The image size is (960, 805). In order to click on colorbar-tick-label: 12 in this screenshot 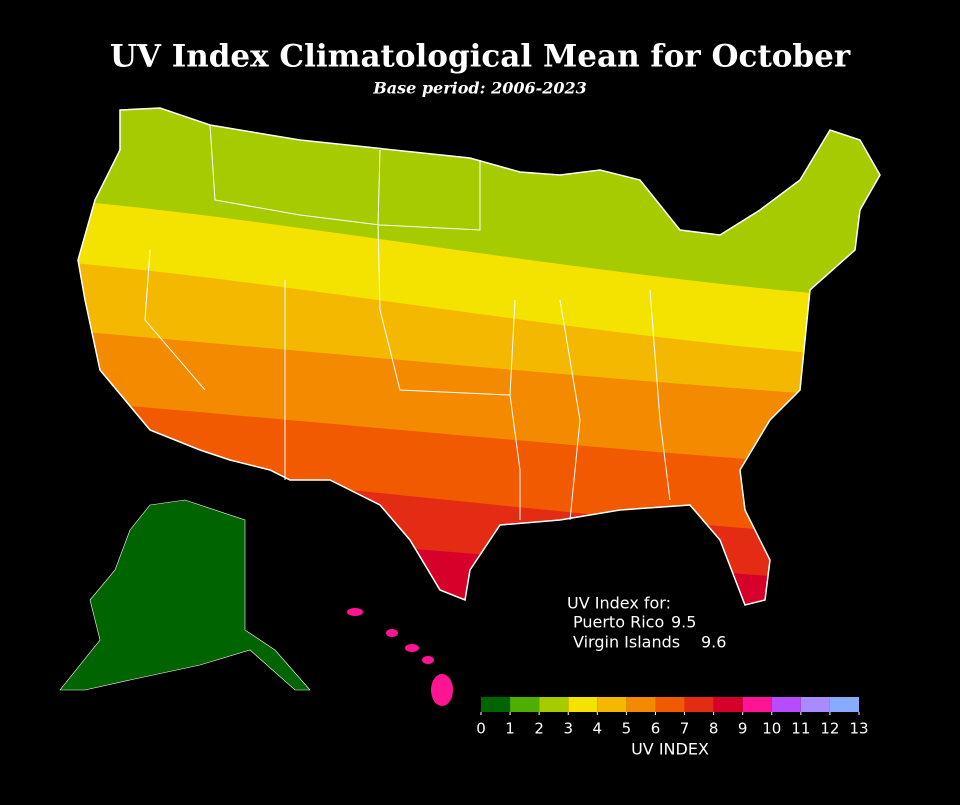, I will do `click(829, 729)`.